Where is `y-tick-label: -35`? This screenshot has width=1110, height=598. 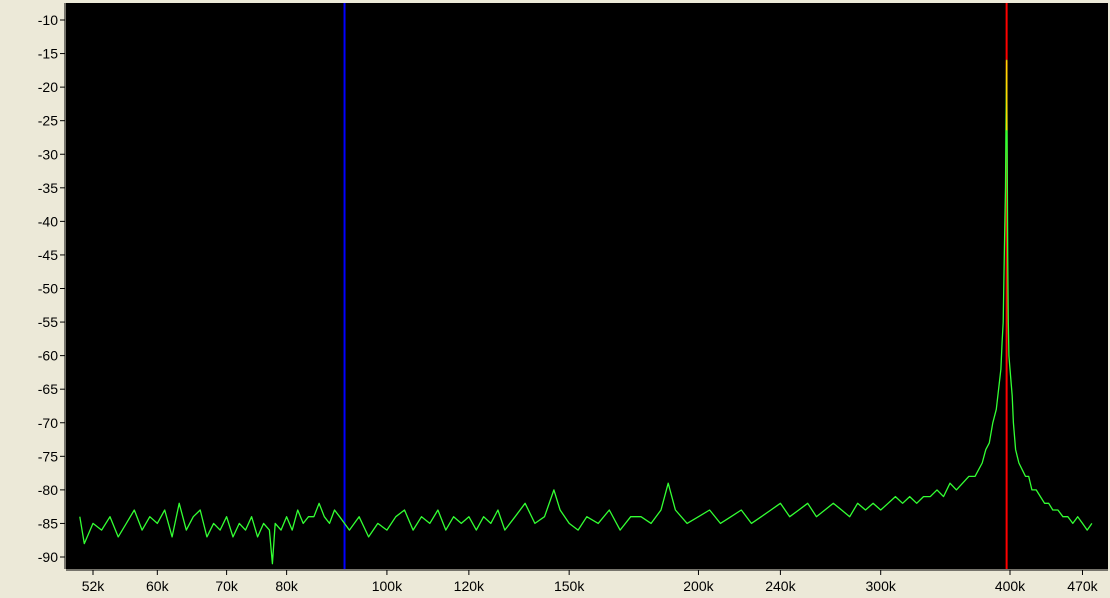
y-tick-label: -35 is located at coordinates (48, 188).